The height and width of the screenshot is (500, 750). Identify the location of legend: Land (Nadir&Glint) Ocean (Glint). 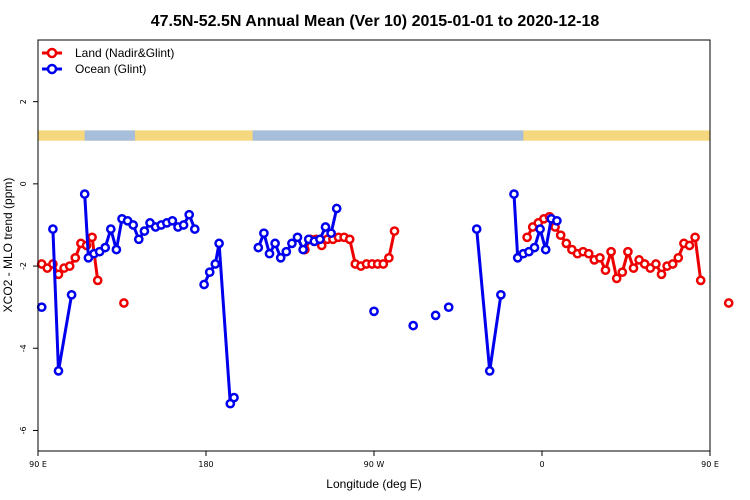
(108, 61).